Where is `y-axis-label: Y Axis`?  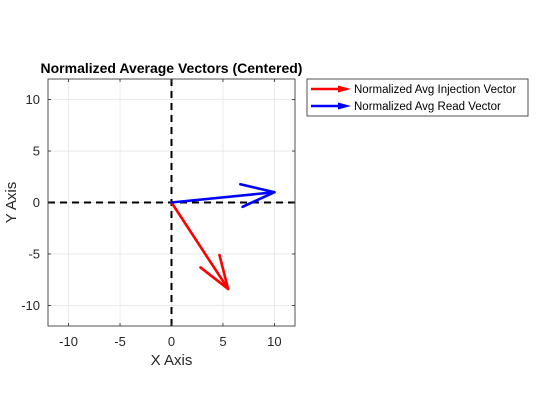 y-axis-label: Y Axis is located at coordinates (11, 202).